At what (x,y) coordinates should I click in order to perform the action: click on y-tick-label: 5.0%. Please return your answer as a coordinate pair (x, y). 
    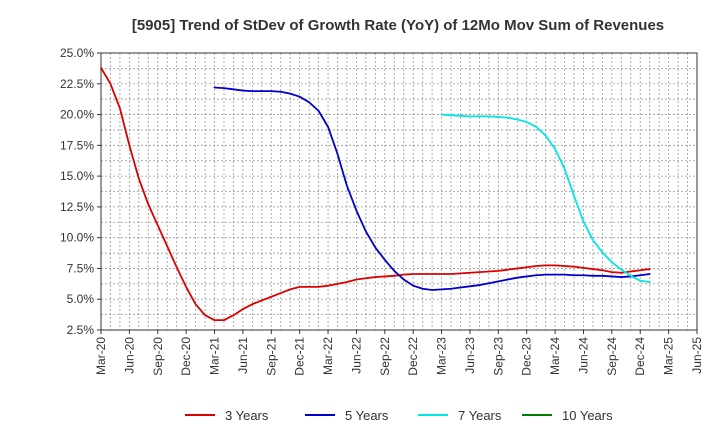
    Looking at the image, I should click on (81, 299).